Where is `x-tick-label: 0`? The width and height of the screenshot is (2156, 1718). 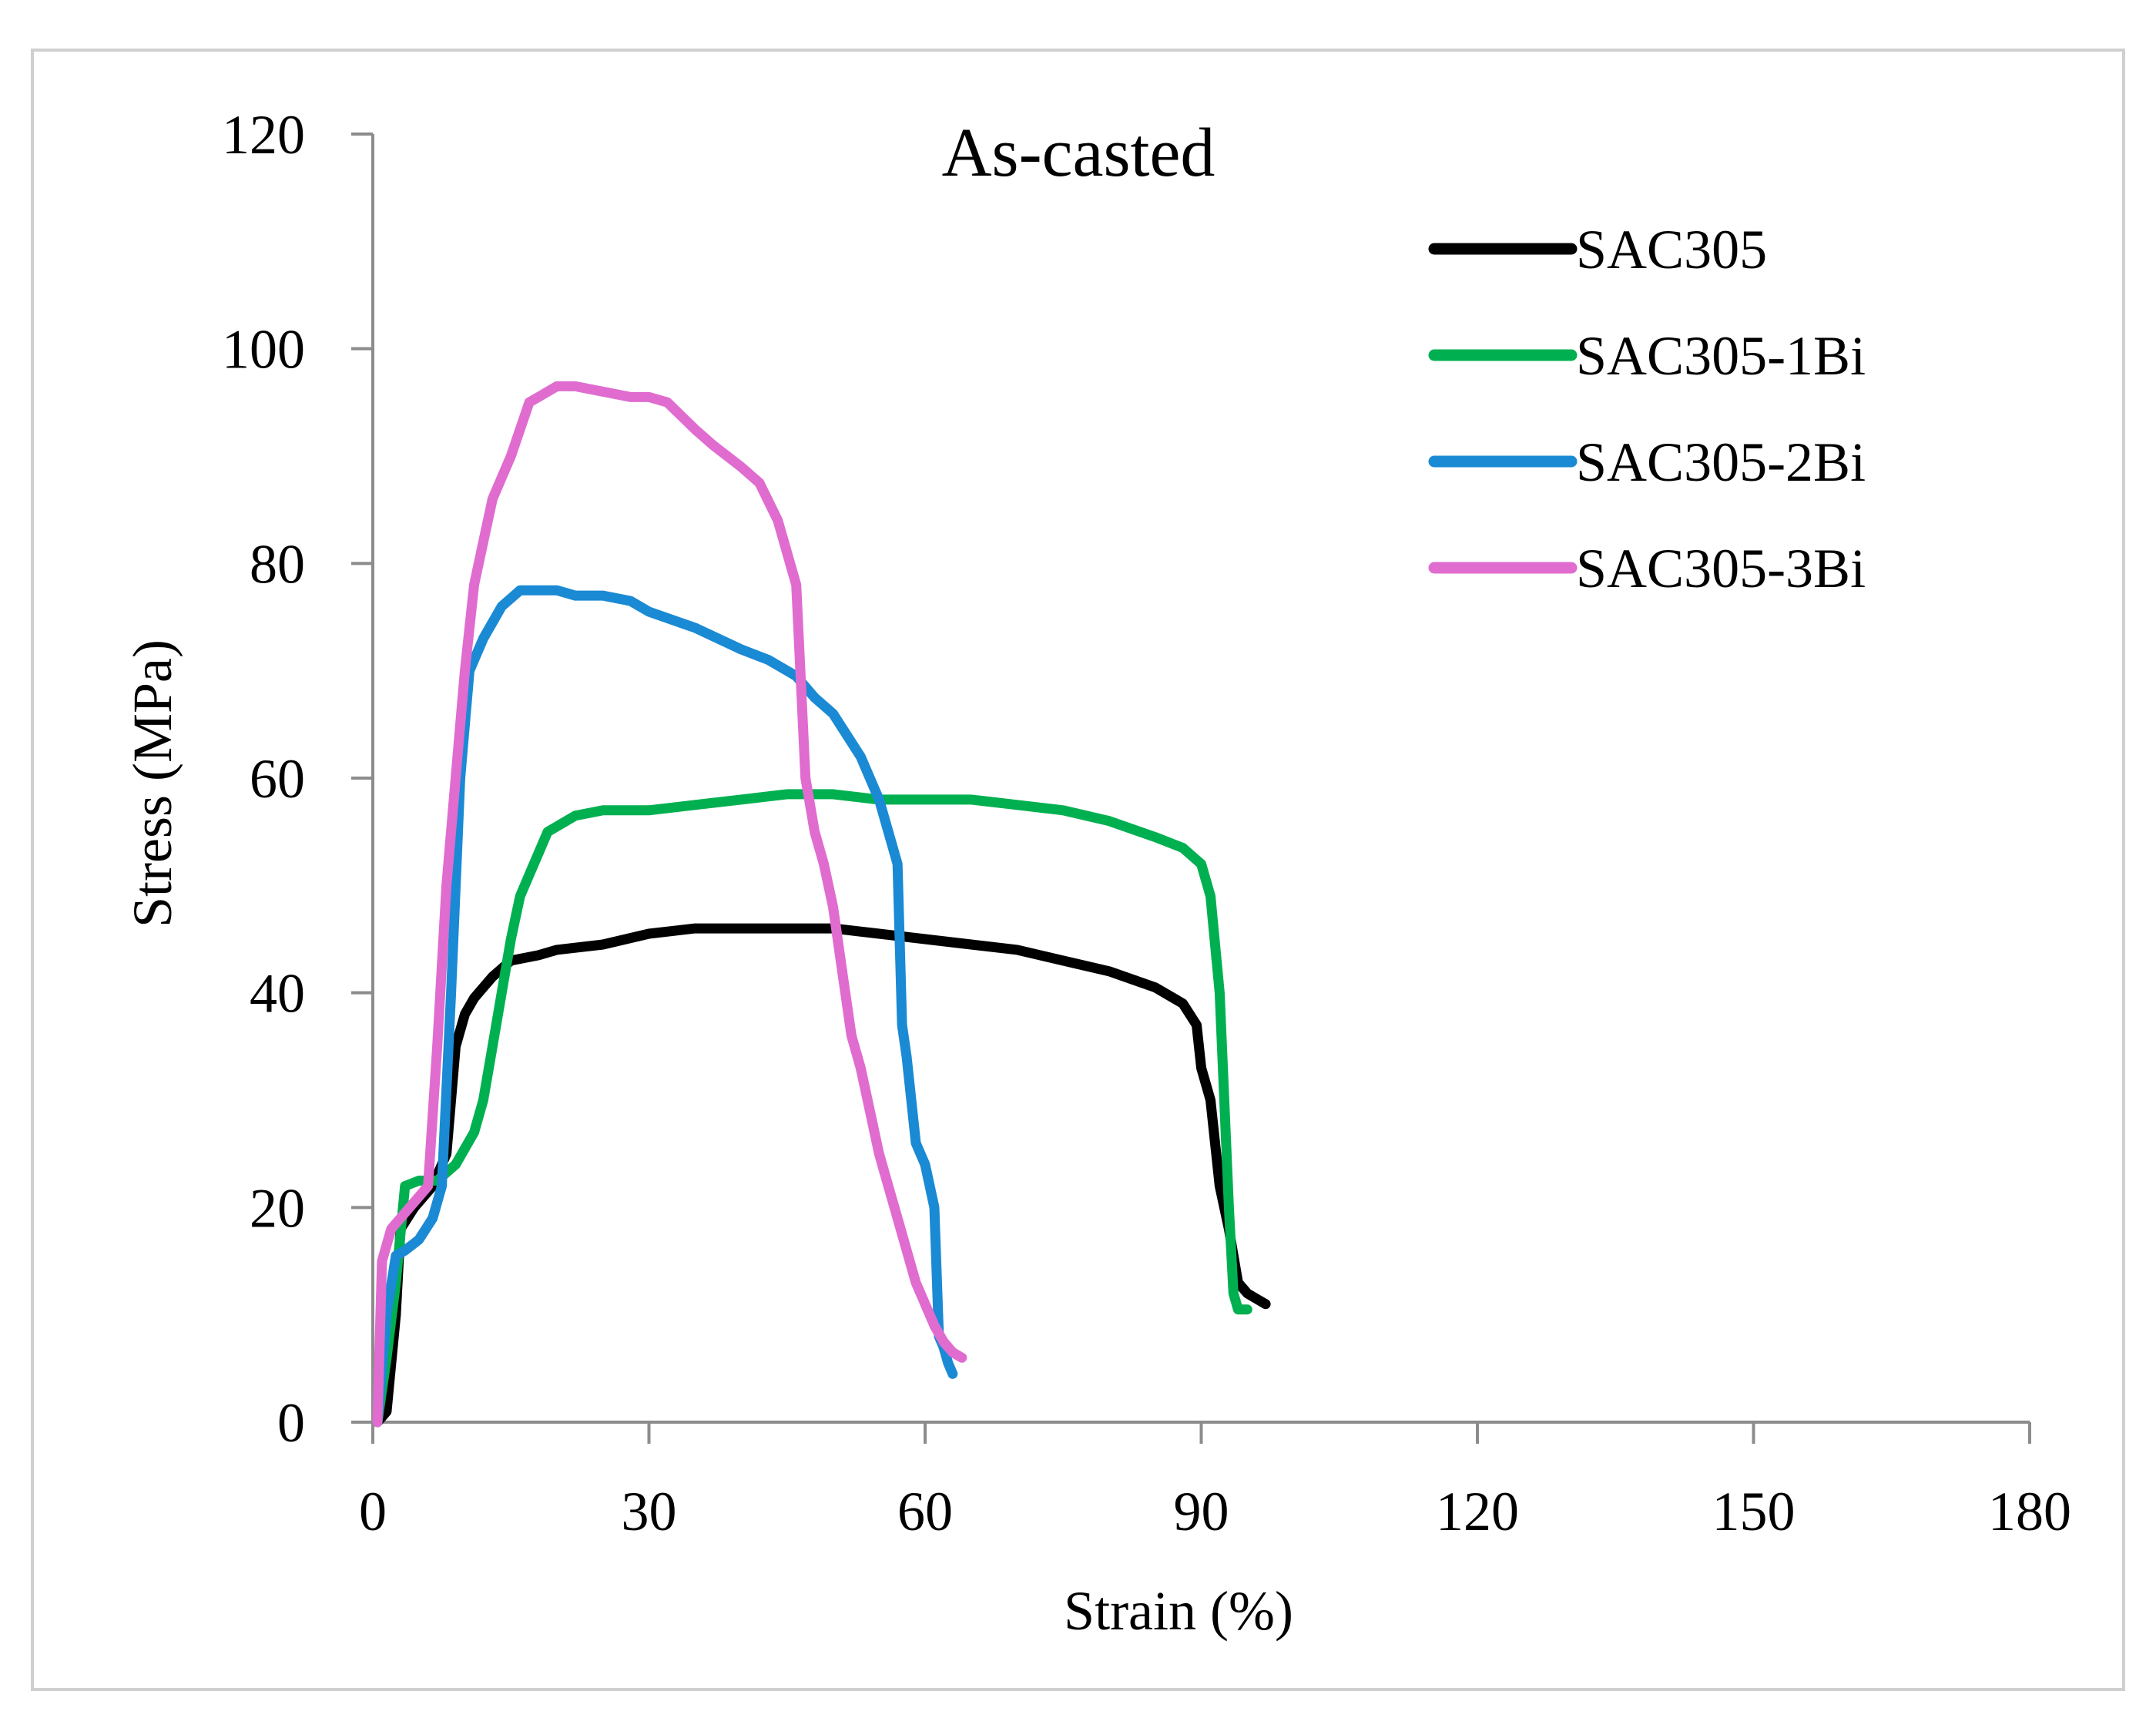
x-tick-label: 0 is located at coordinates (373, 1511).